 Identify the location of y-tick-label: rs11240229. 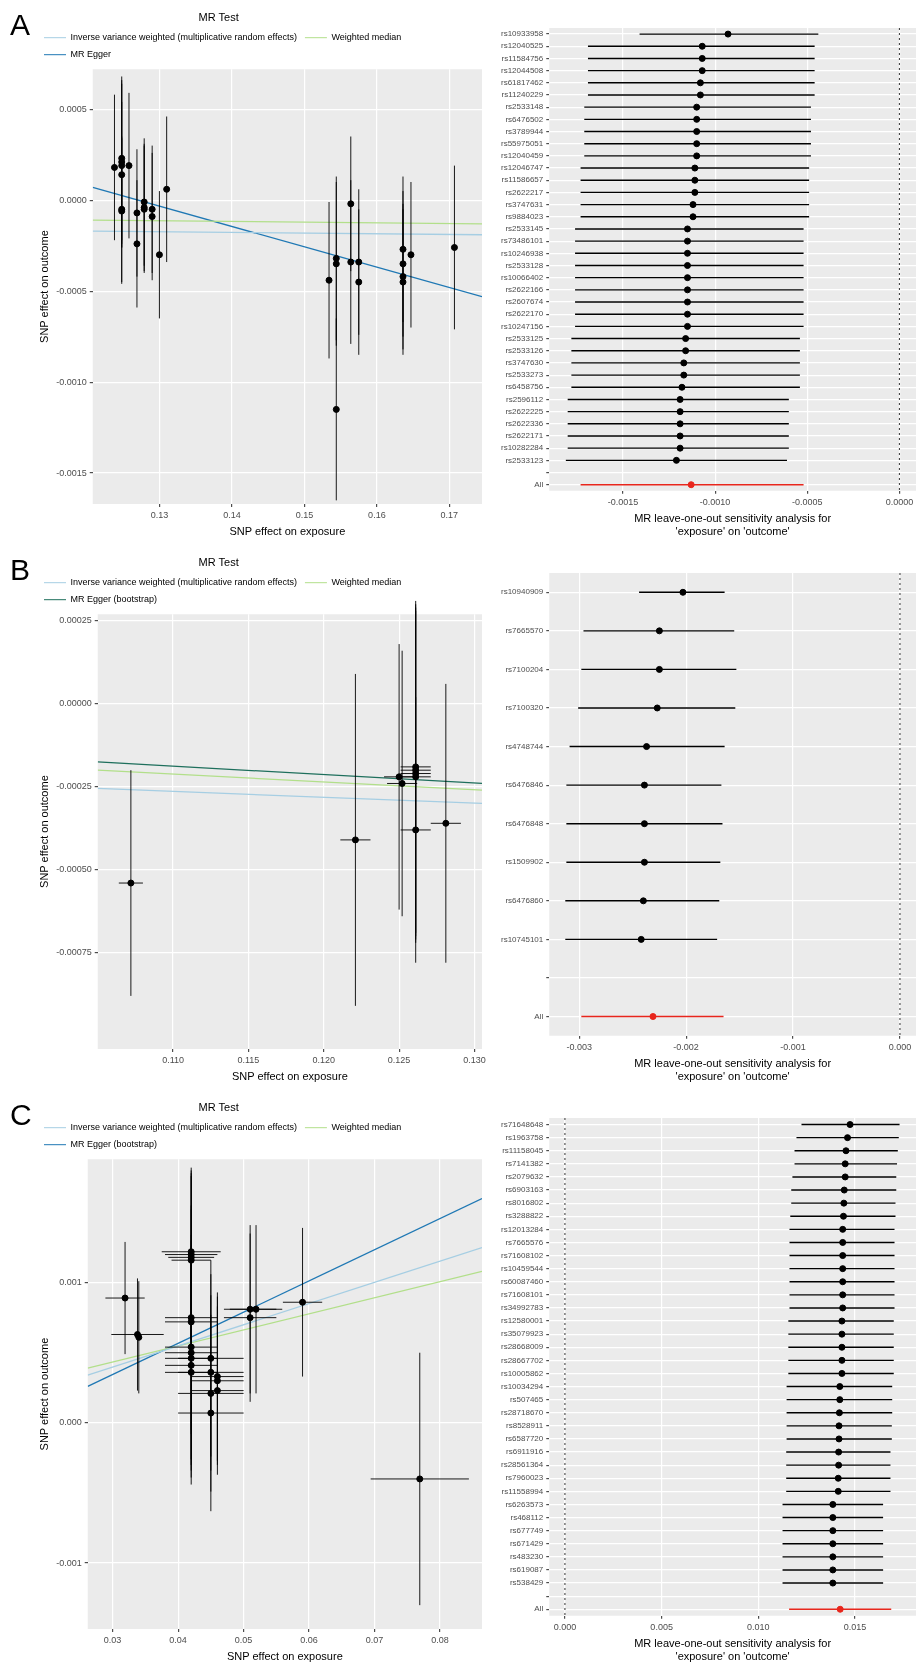
(522, 95).